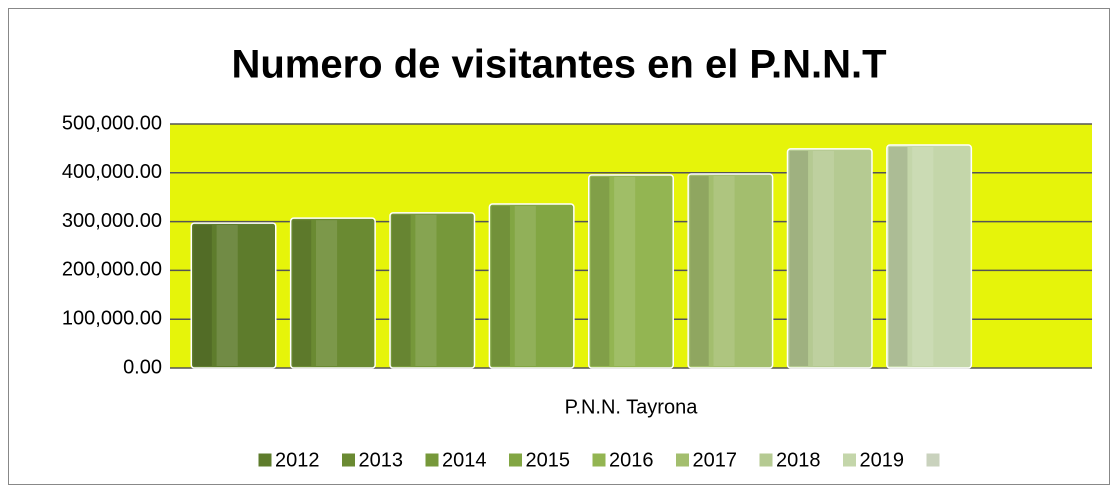 The height and width of the screenshot is (493, 1118). I want to click on legend-label: 2018, so click(798, 460).